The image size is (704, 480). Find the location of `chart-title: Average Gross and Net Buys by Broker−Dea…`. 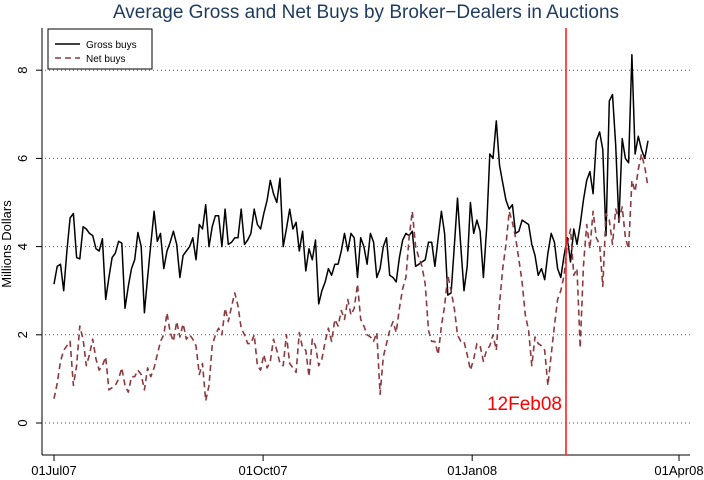

chart-title: Average Gross and Net Buys by Broker−Dea… is located at coordinates (366, 12).